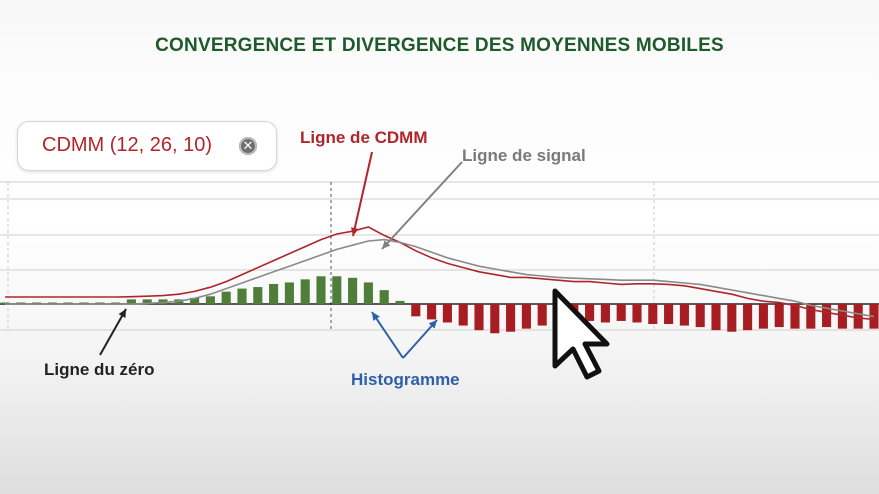 This screenshot has height=494, width=879. Describe the element at coordinates (376, 316) in the screenshot. I see `histogram-arrow-left-head` at that location.